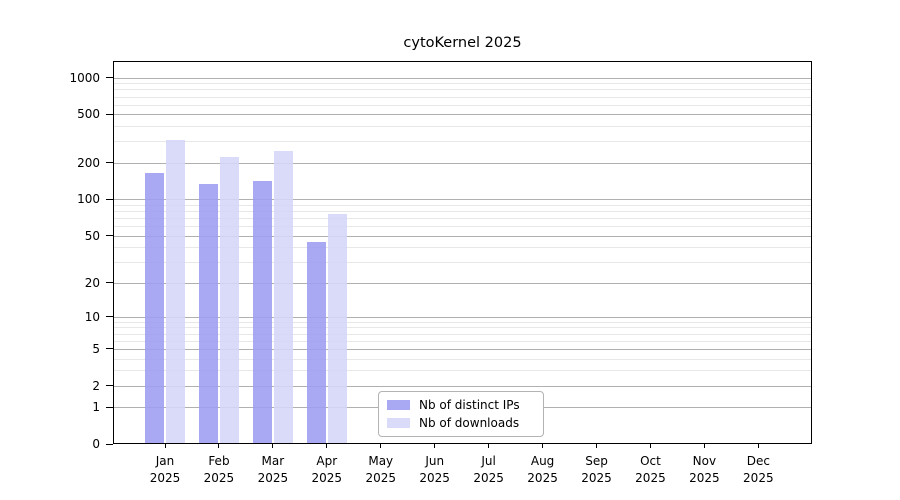  What do you see at coordinates (88, 162) in the screenshot?
I see `y-tick-label-200: 200` at bounding box center [88, 162].